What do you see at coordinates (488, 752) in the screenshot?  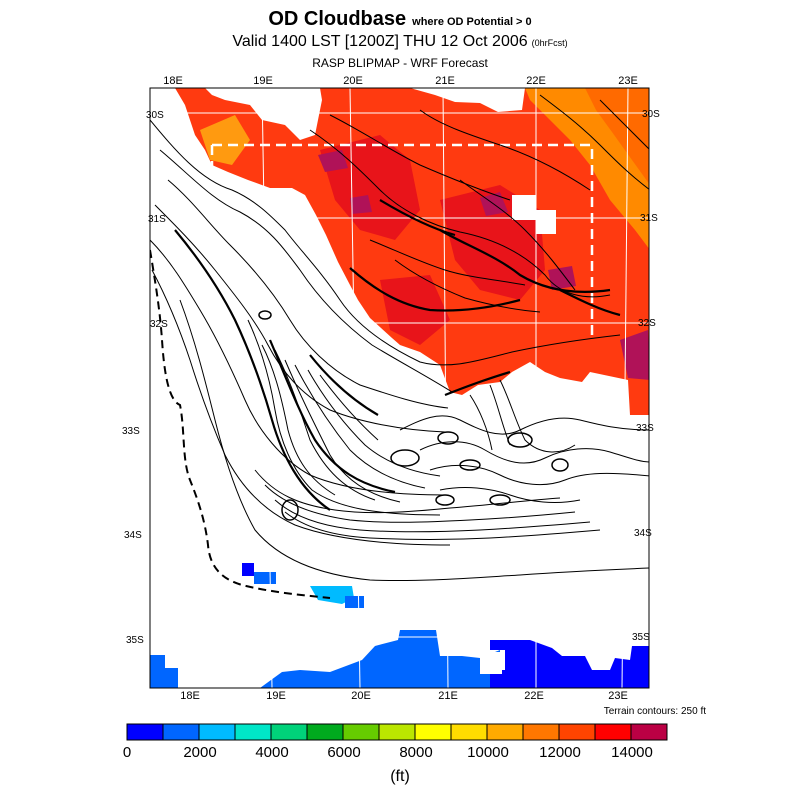 I see `colorbar-tick-label: 10000` at bounding box center [488, 752].